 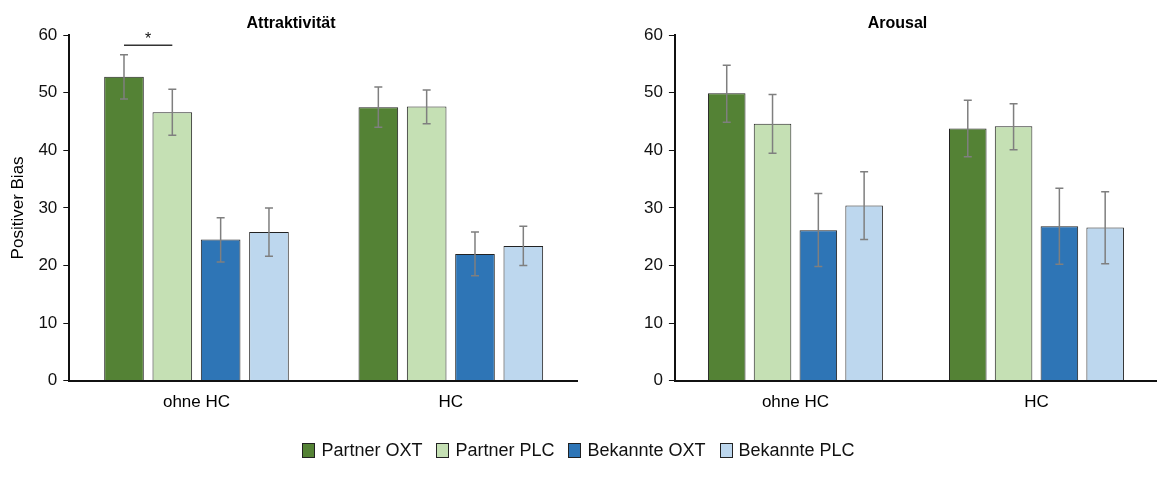 I want to click on chart-title: Arousal, so click(x=897, y=23).